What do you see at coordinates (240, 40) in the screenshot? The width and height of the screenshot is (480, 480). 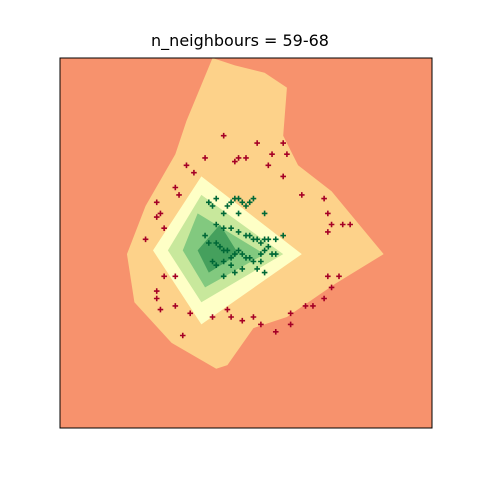 I see `chart-title: n_neighbours = 59-68` at bounding box center [240, 40].